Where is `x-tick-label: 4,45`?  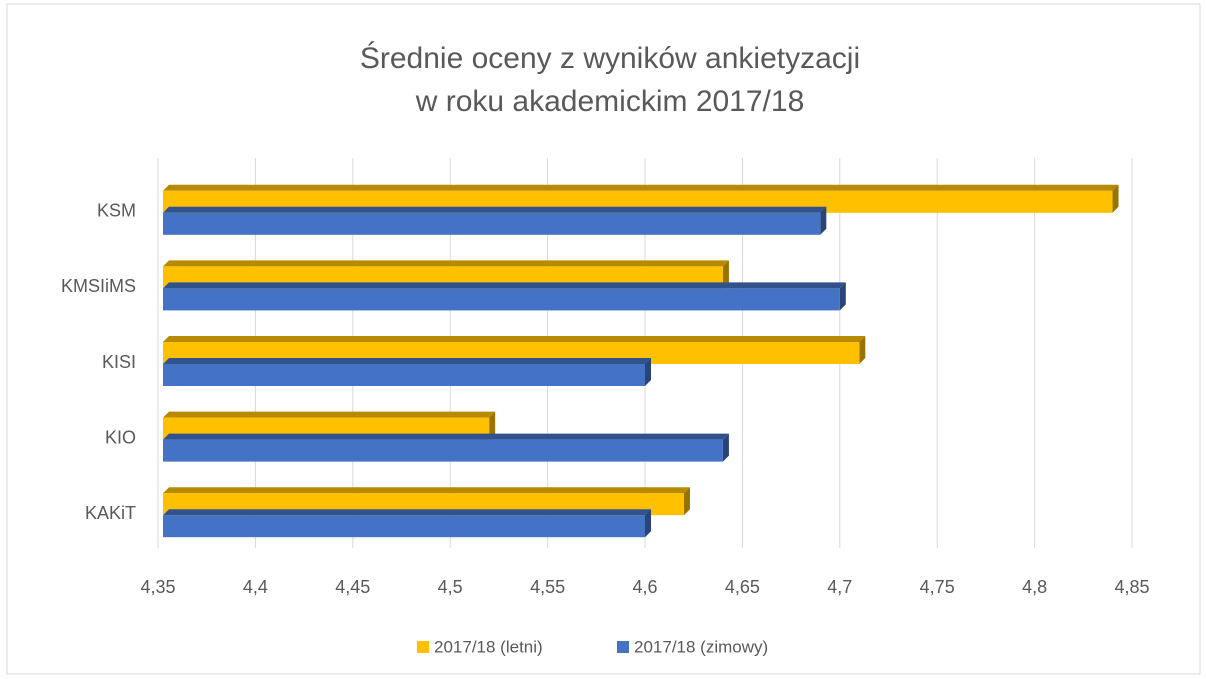 x-tick-label: 4,45 is located at coordinates (352, 587).